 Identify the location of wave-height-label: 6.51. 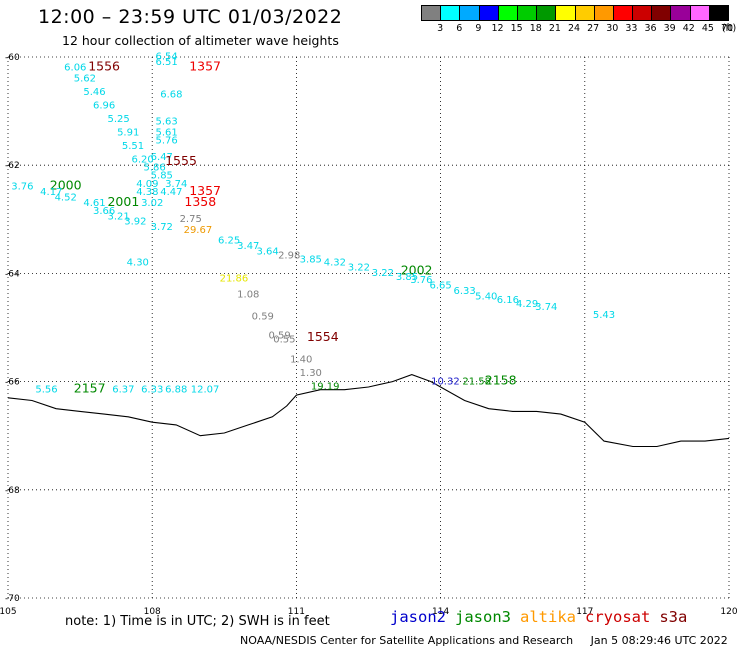
(166, 62).